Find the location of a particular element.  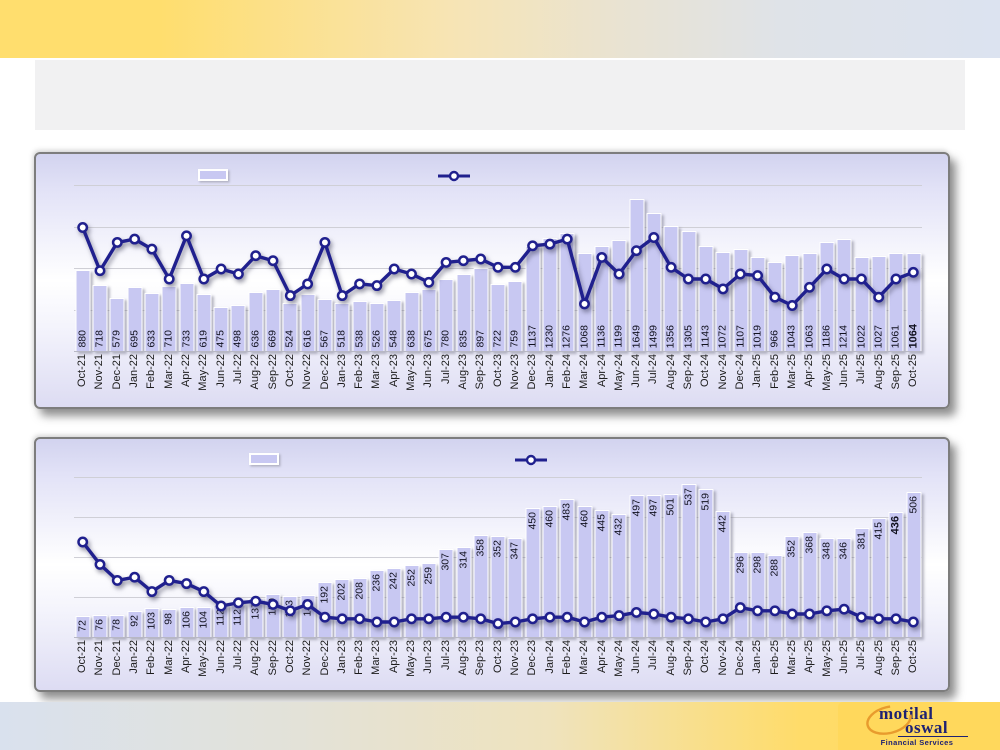

bar-column: 718 is located at coordinates (99, 269).